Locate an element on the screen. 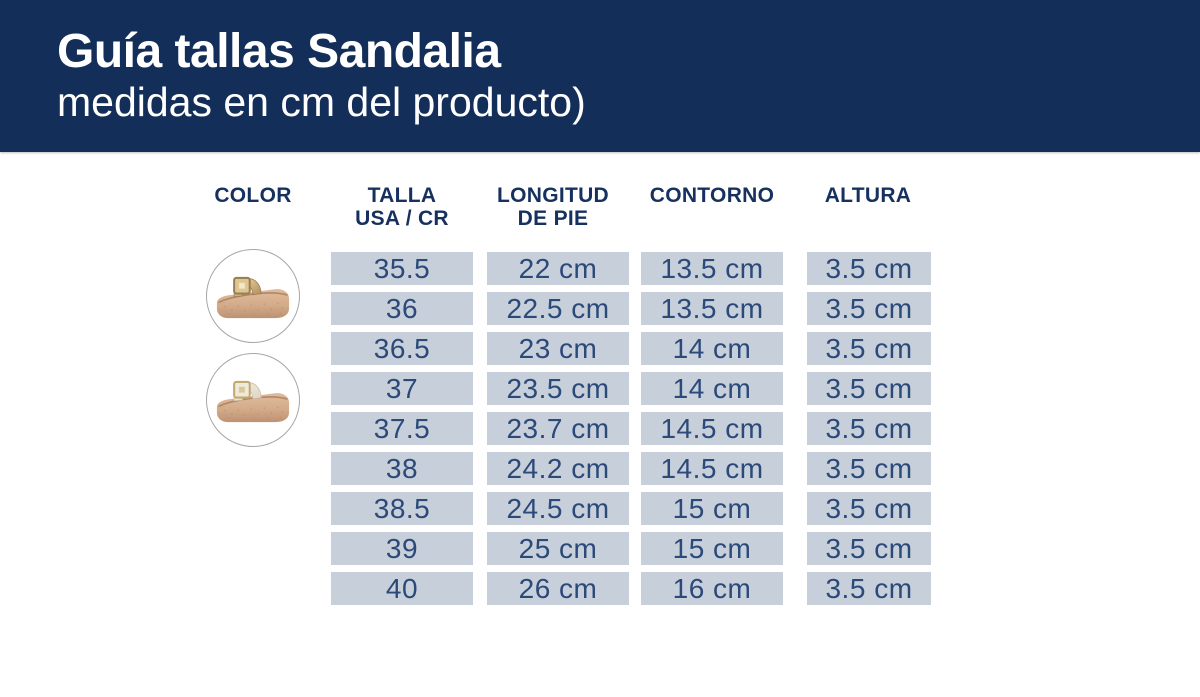  cream-platform-sandal-icon is located at coordinates (253, 401).